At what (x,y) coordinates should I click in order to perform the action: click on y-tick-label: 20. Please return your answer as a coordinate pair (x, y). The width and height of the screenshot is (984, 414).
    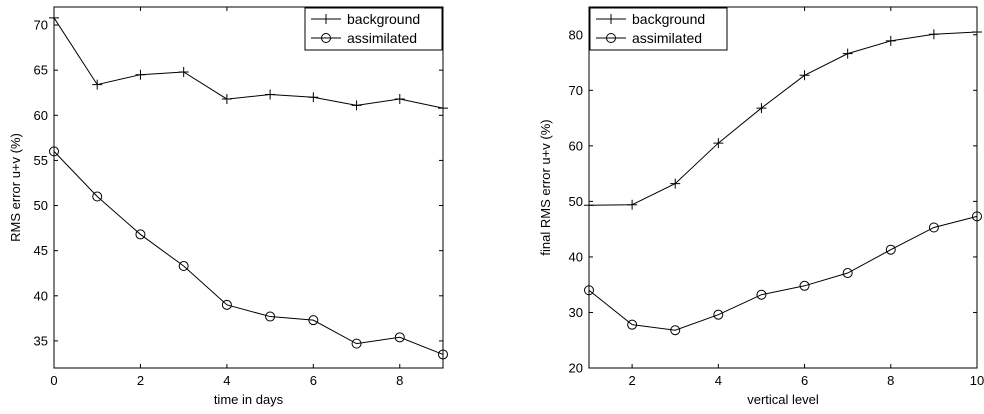
    Looking at the image, I should click on (576, 368).